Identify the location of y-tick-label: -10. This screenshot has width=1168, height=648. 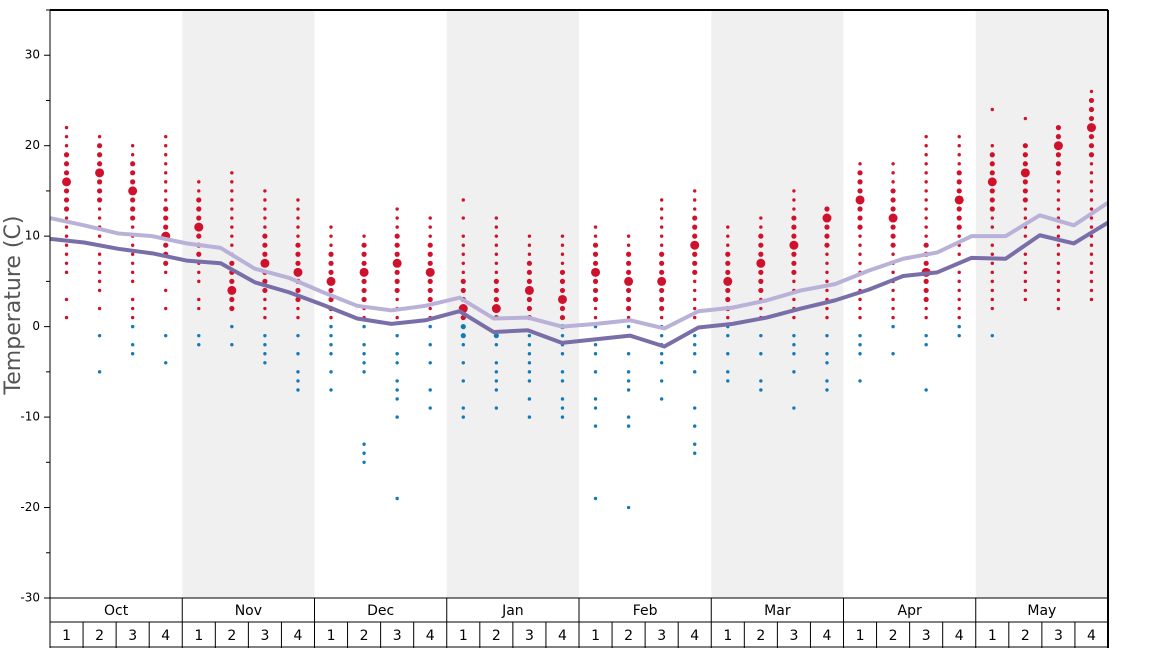
(30, 417).